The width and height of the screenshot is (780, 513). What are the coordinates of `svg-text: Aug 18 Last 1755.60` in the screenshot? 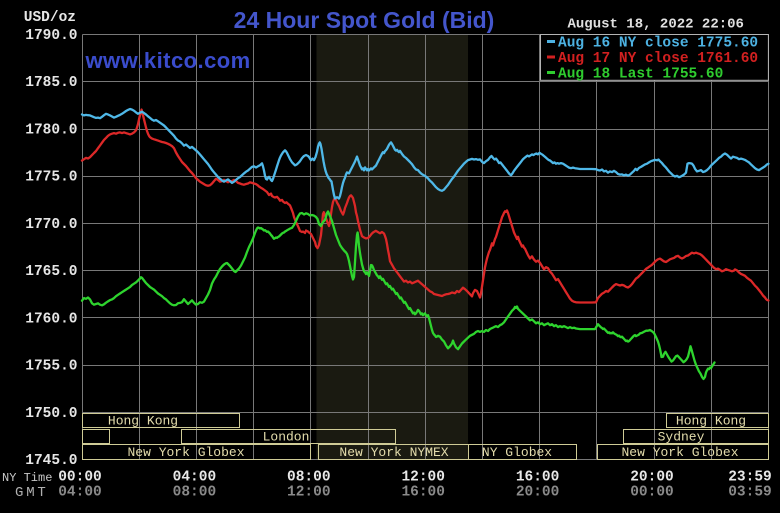 It's located at (640, 75).